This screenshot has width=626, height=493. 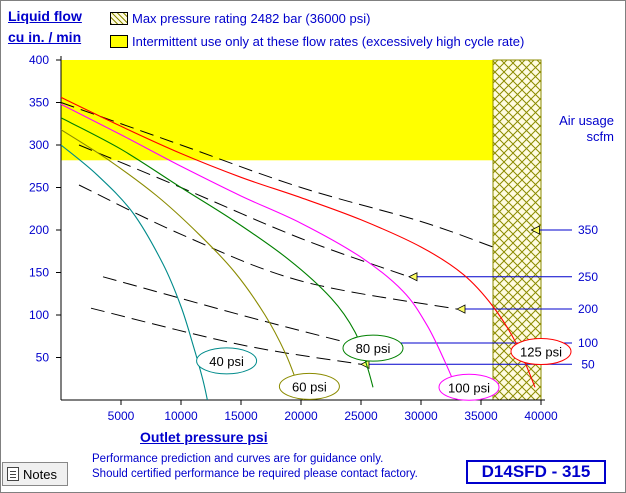 What do you see at coordinates (134, 272) in the screenshot?
I see `curve-40-psi` at bounding box center [134, 272].